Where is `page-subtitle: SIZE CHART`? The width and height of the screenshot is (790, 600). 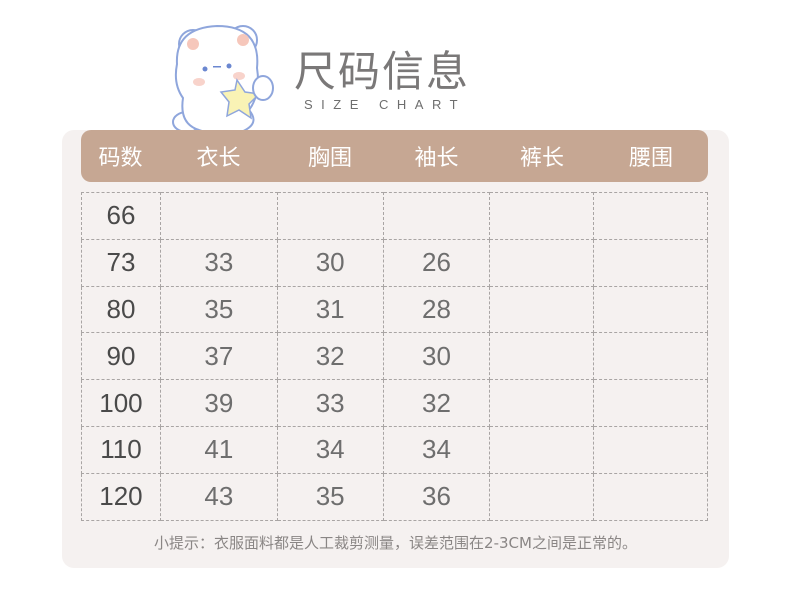 page-subtitle: SIZE CHART is located at coordinates (385, 104).